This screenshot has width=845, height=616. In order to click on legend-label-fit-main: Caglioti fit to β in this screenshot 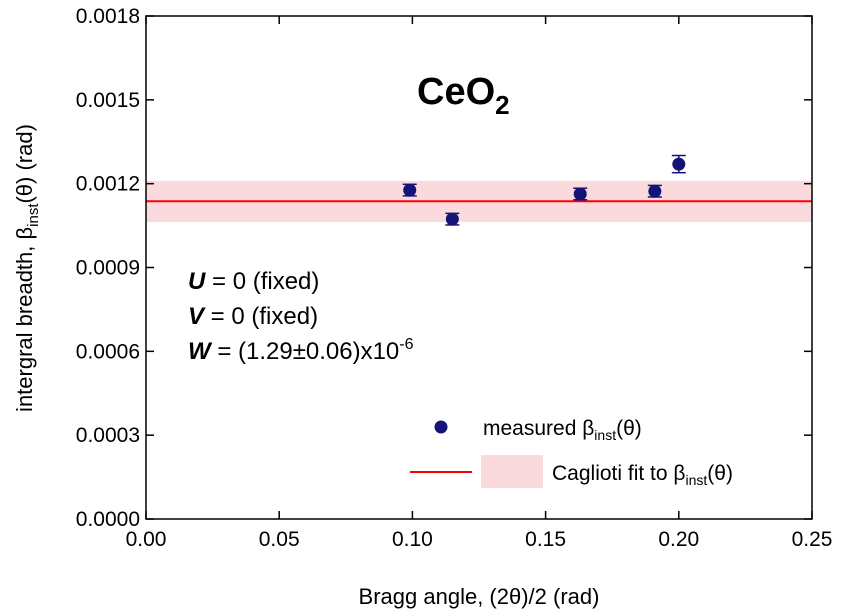, I will do `click(618, 473)`.